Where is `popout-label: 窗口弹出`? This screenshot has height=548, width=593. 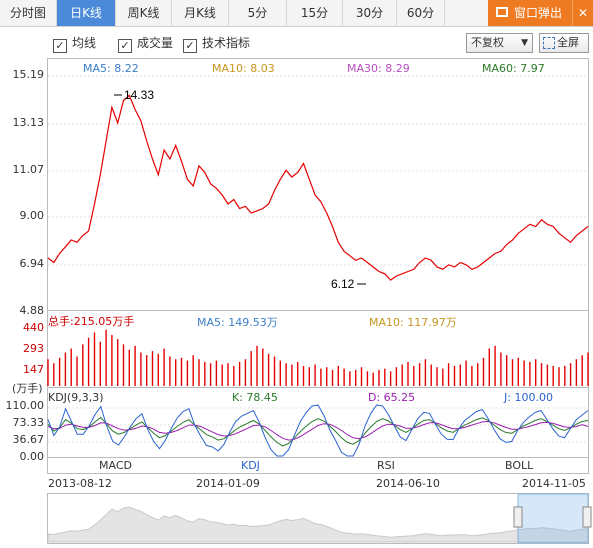 popout-label: 窗口弹出 is located at coordinates (538, 13).